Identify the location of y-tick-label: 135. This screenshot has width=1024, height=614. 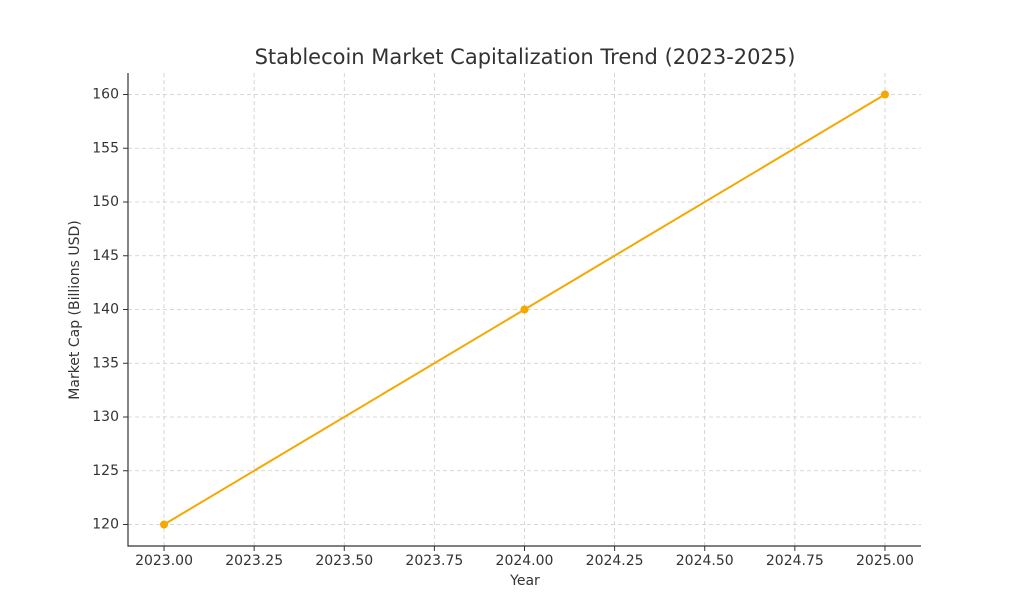
(105, 363).